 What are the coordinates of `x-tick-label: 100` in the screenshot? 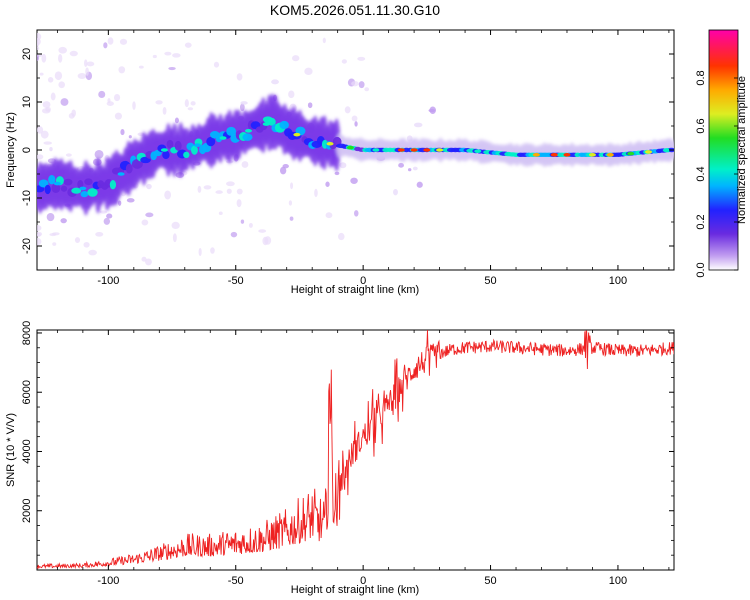 It's located at (618, 281).